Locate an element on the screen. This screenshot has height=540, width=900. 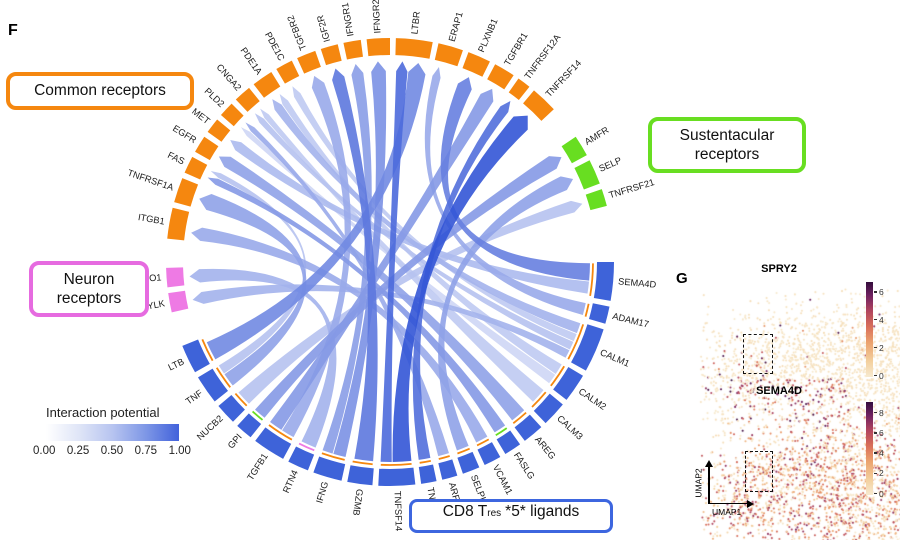
gene-label-GPI: GPI is located at coordinates (235, 441).